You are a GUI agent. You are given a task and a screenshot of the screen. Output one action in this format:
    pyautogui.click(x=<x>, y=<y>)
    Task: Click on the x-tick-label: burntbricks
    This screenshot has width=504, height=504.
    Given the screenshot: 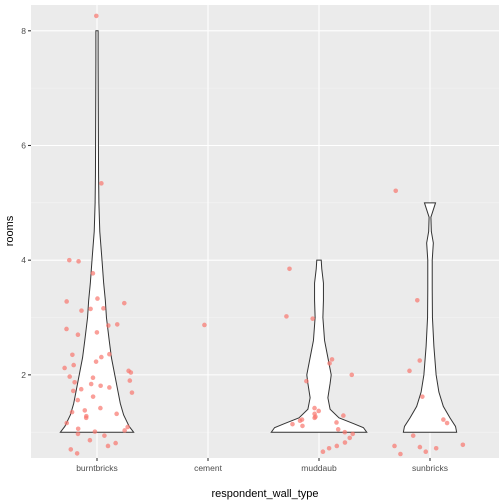 What is the action you would take?
    pyautogui.click(x=97, y=468)
    